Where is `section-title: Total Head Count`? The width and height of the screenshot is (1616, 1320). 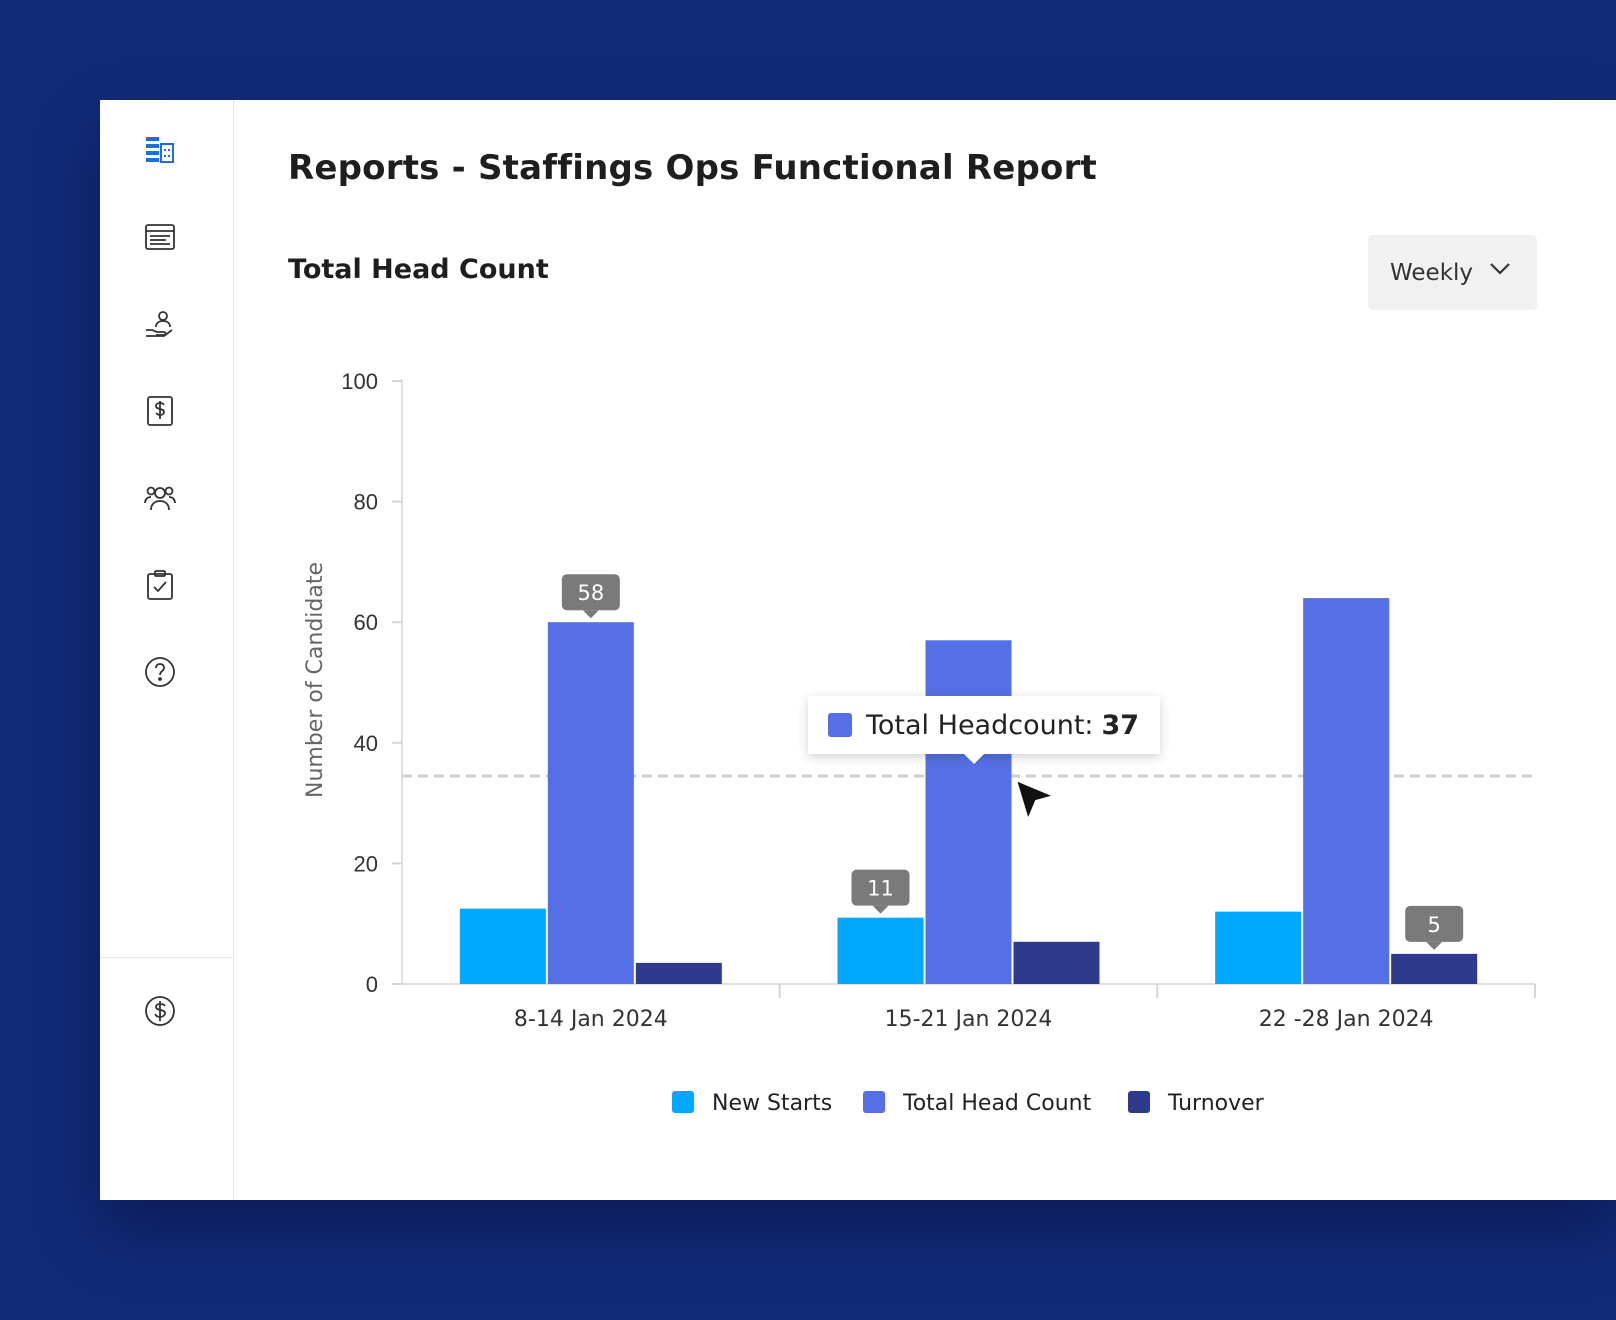 section-title: Total Head Count is located at coordinates (418, 269).